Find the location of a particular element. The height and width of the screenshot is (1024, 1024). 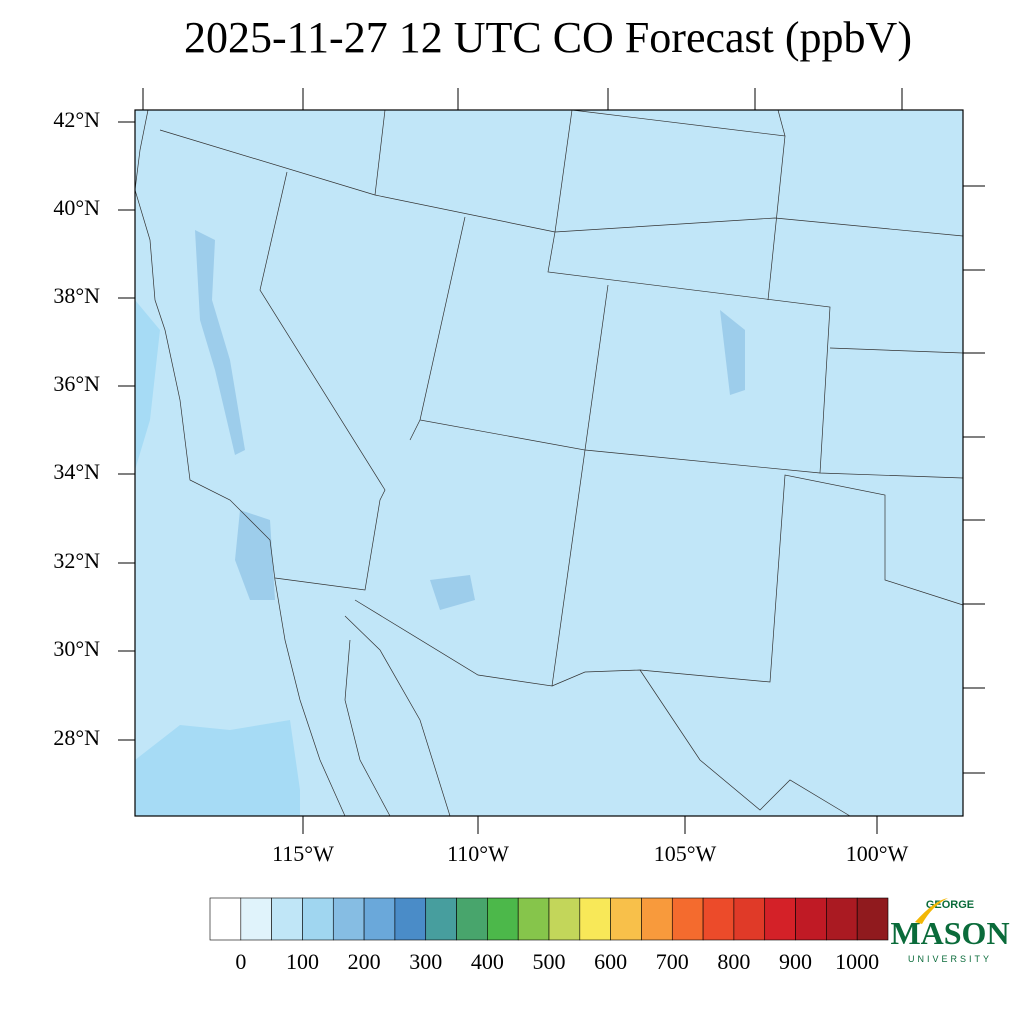

colorbar-label: 500 is located at coordinates (549, 961).